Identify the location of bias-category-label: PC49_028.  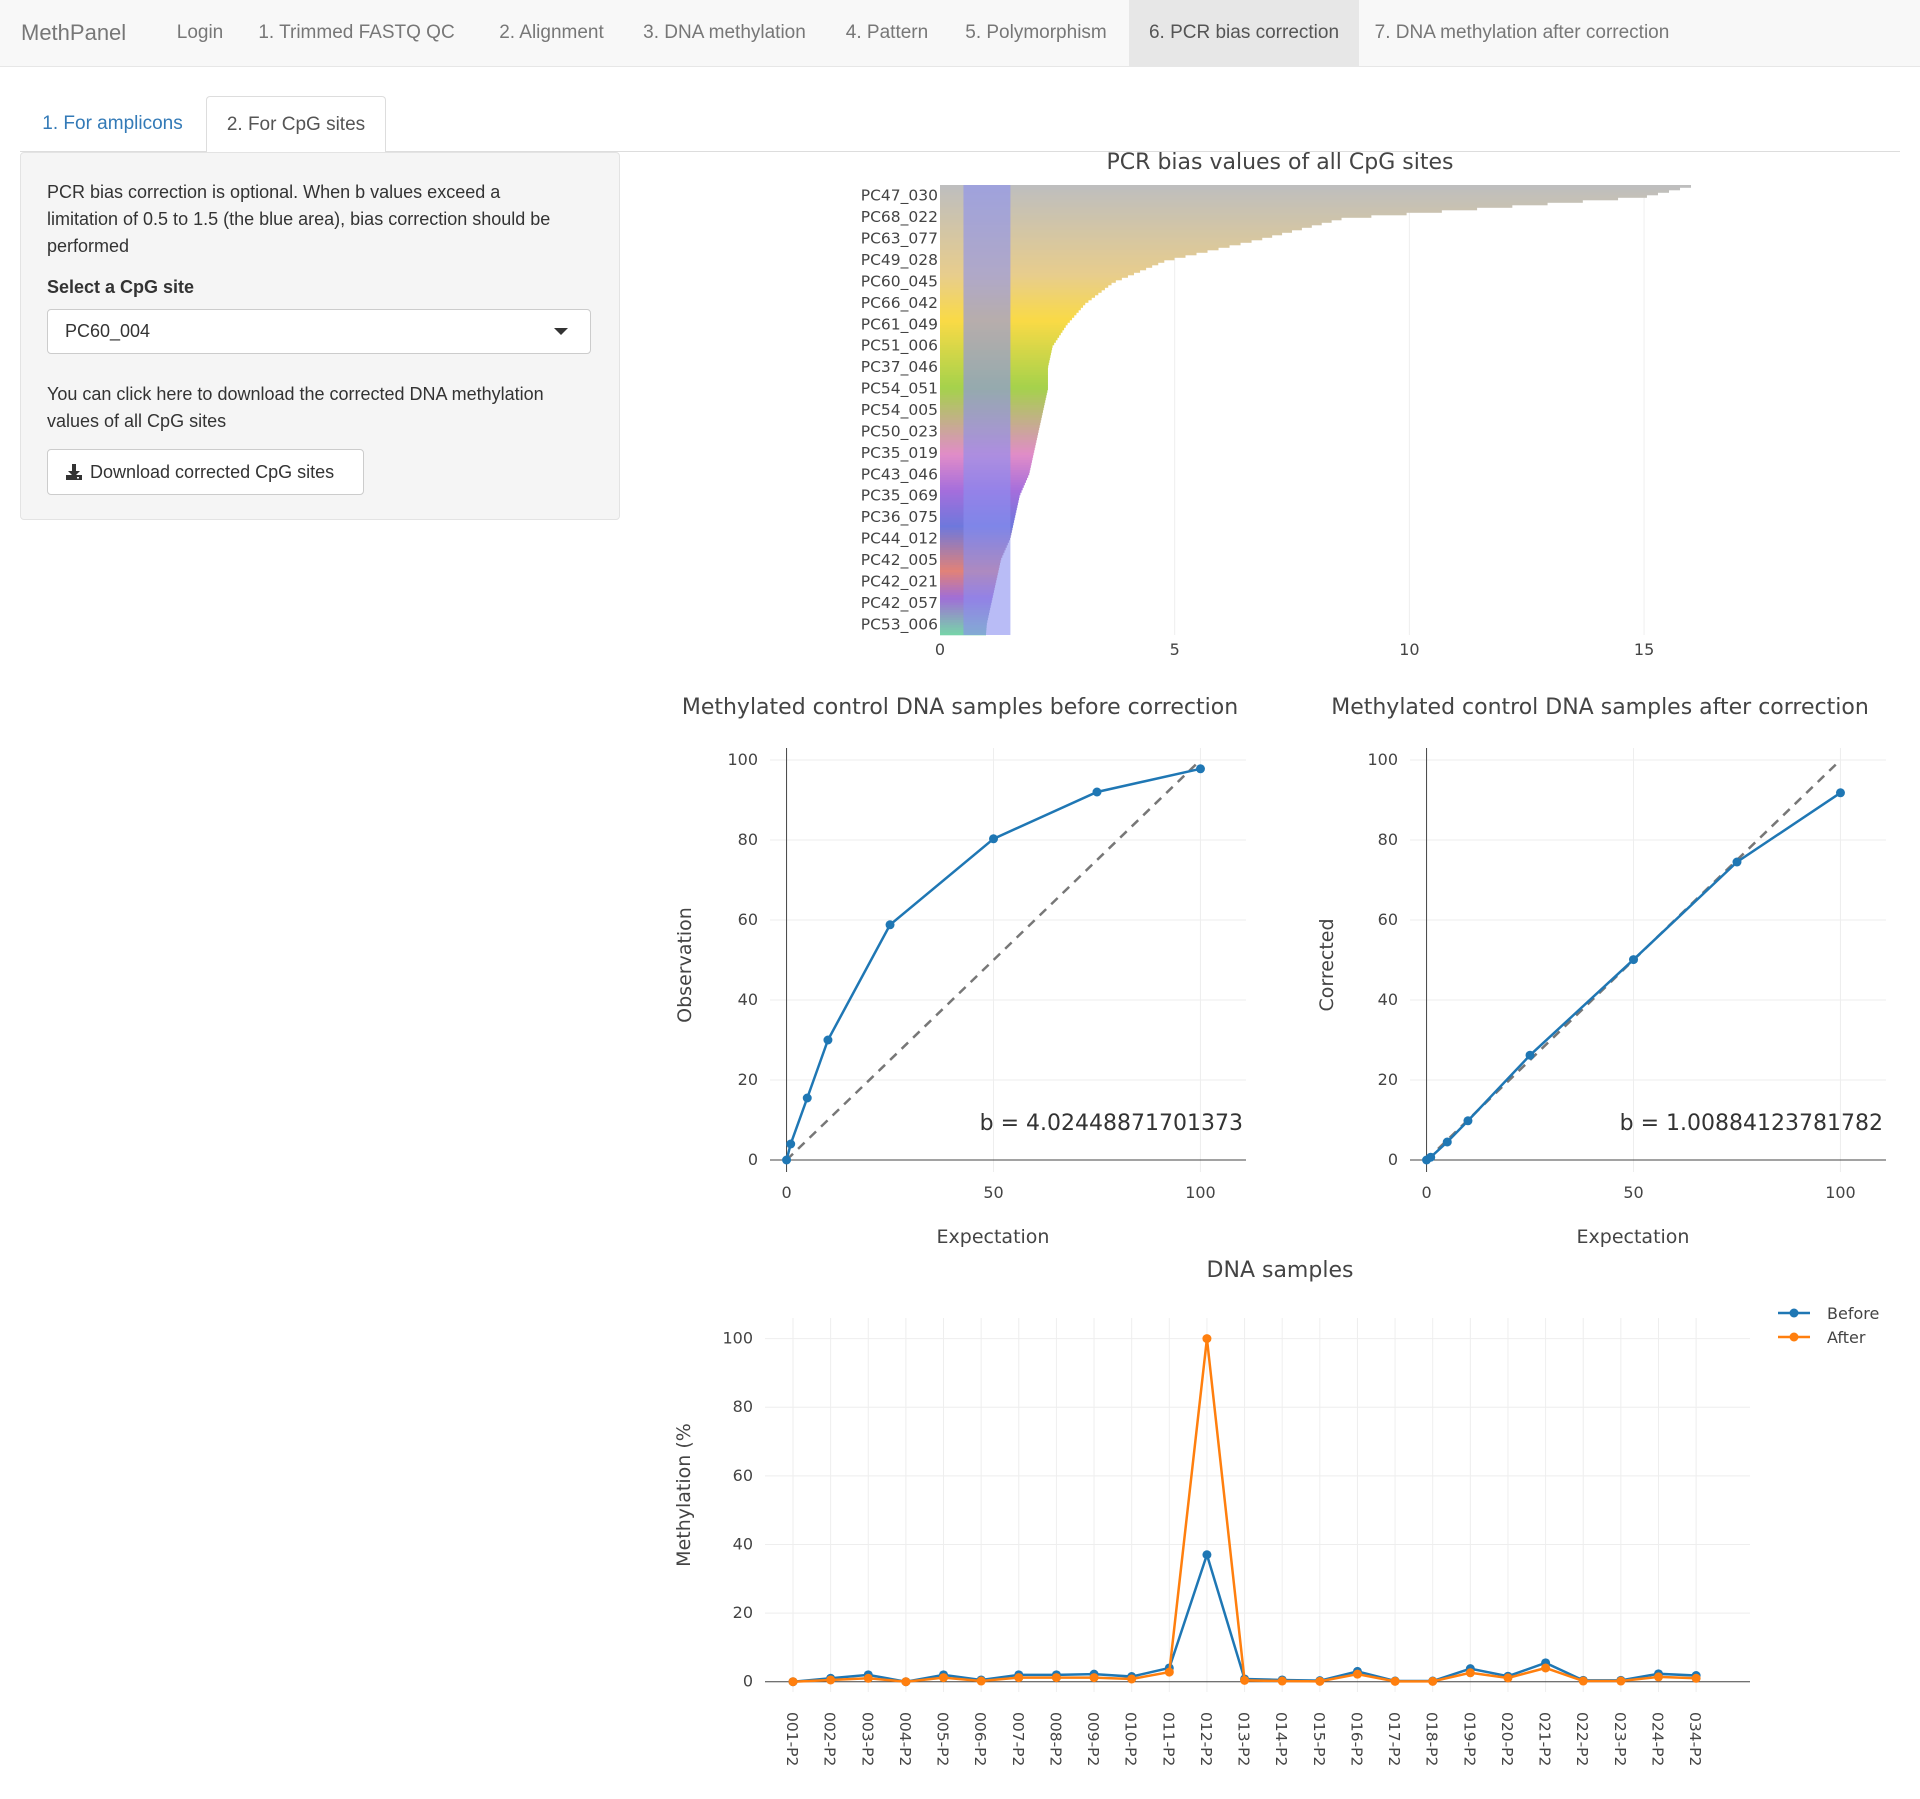
(899, 260).